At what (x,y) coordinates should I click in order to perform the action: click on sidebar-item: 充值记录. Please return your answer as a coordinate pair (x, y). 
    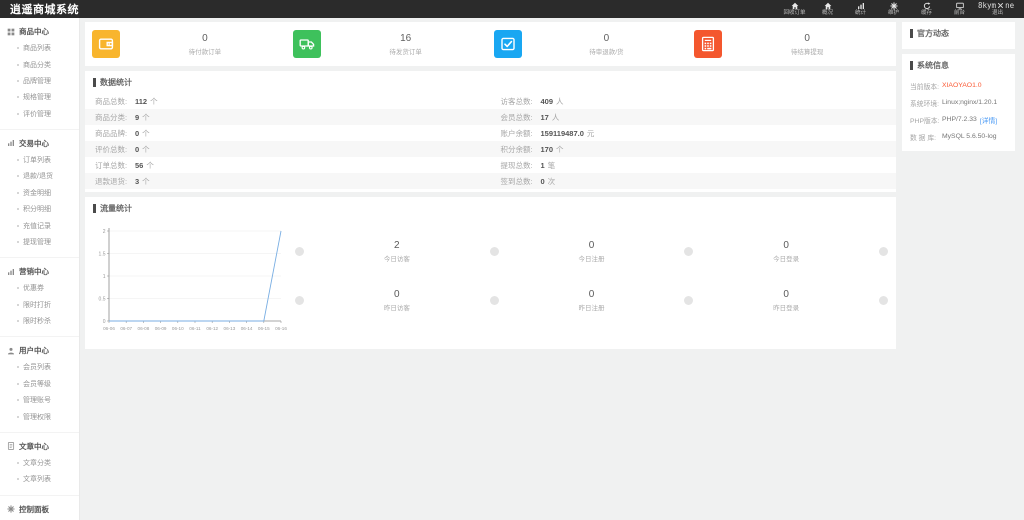
    Looking at the image, I should click on (39, 225).